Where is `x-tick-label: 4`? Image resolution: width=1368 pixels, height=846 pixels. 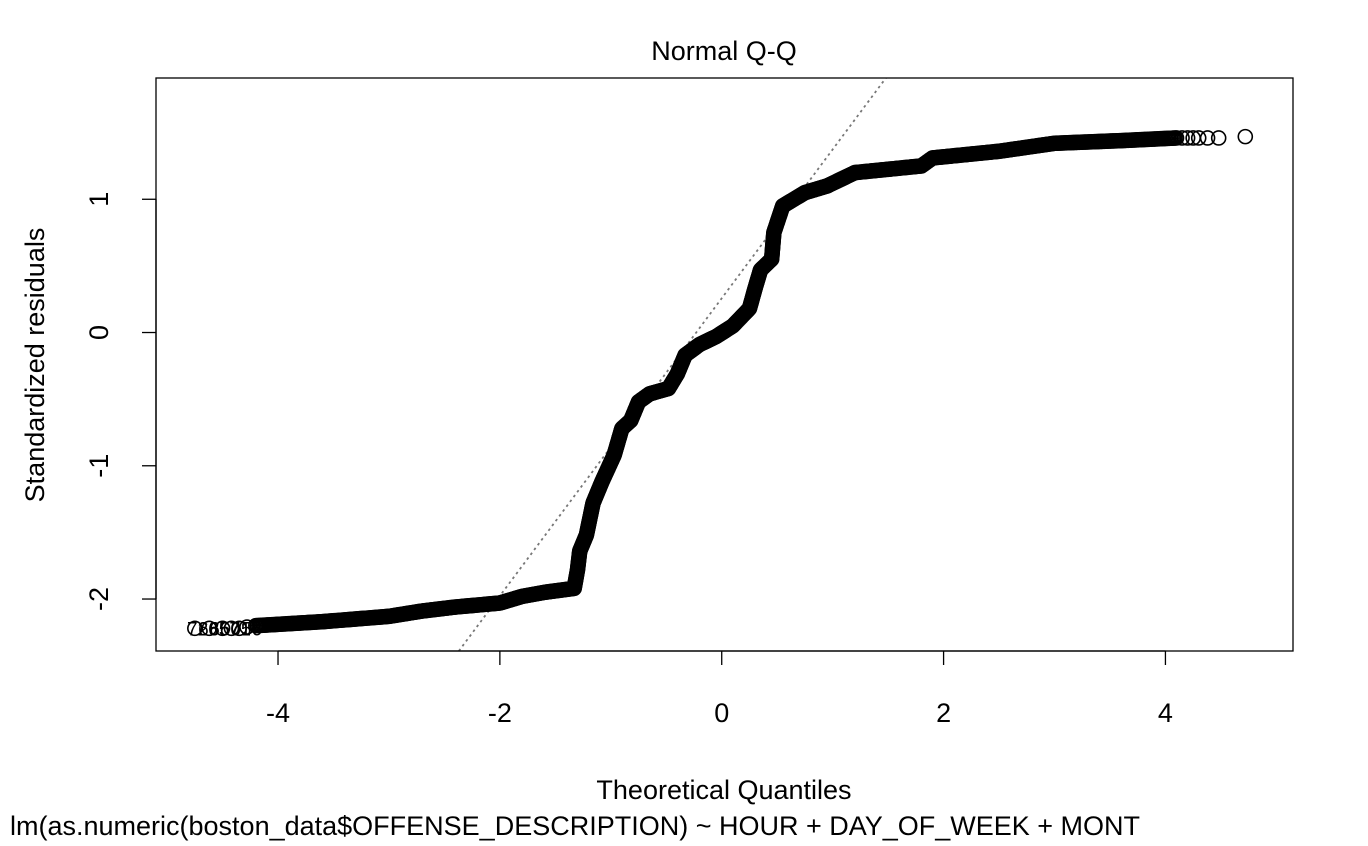 x-tick-label: 4 is located at coordinates (1165, 713).